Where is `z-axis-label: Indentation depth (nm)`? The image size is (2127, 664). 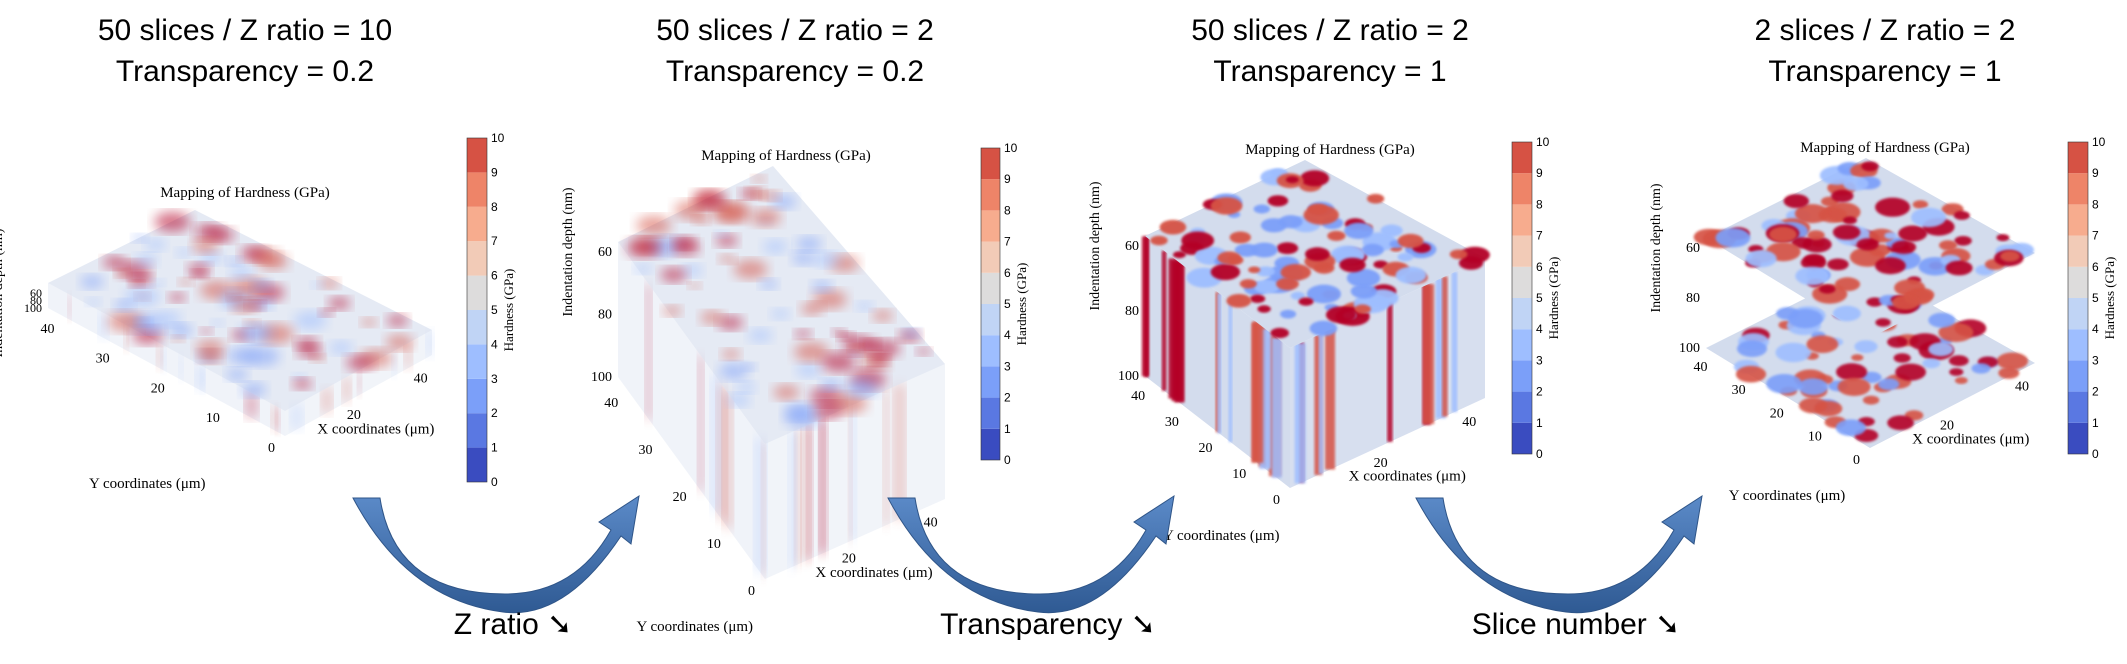
z-axis-label: Indentation depth (nm) is located at coordinates (568, 251).